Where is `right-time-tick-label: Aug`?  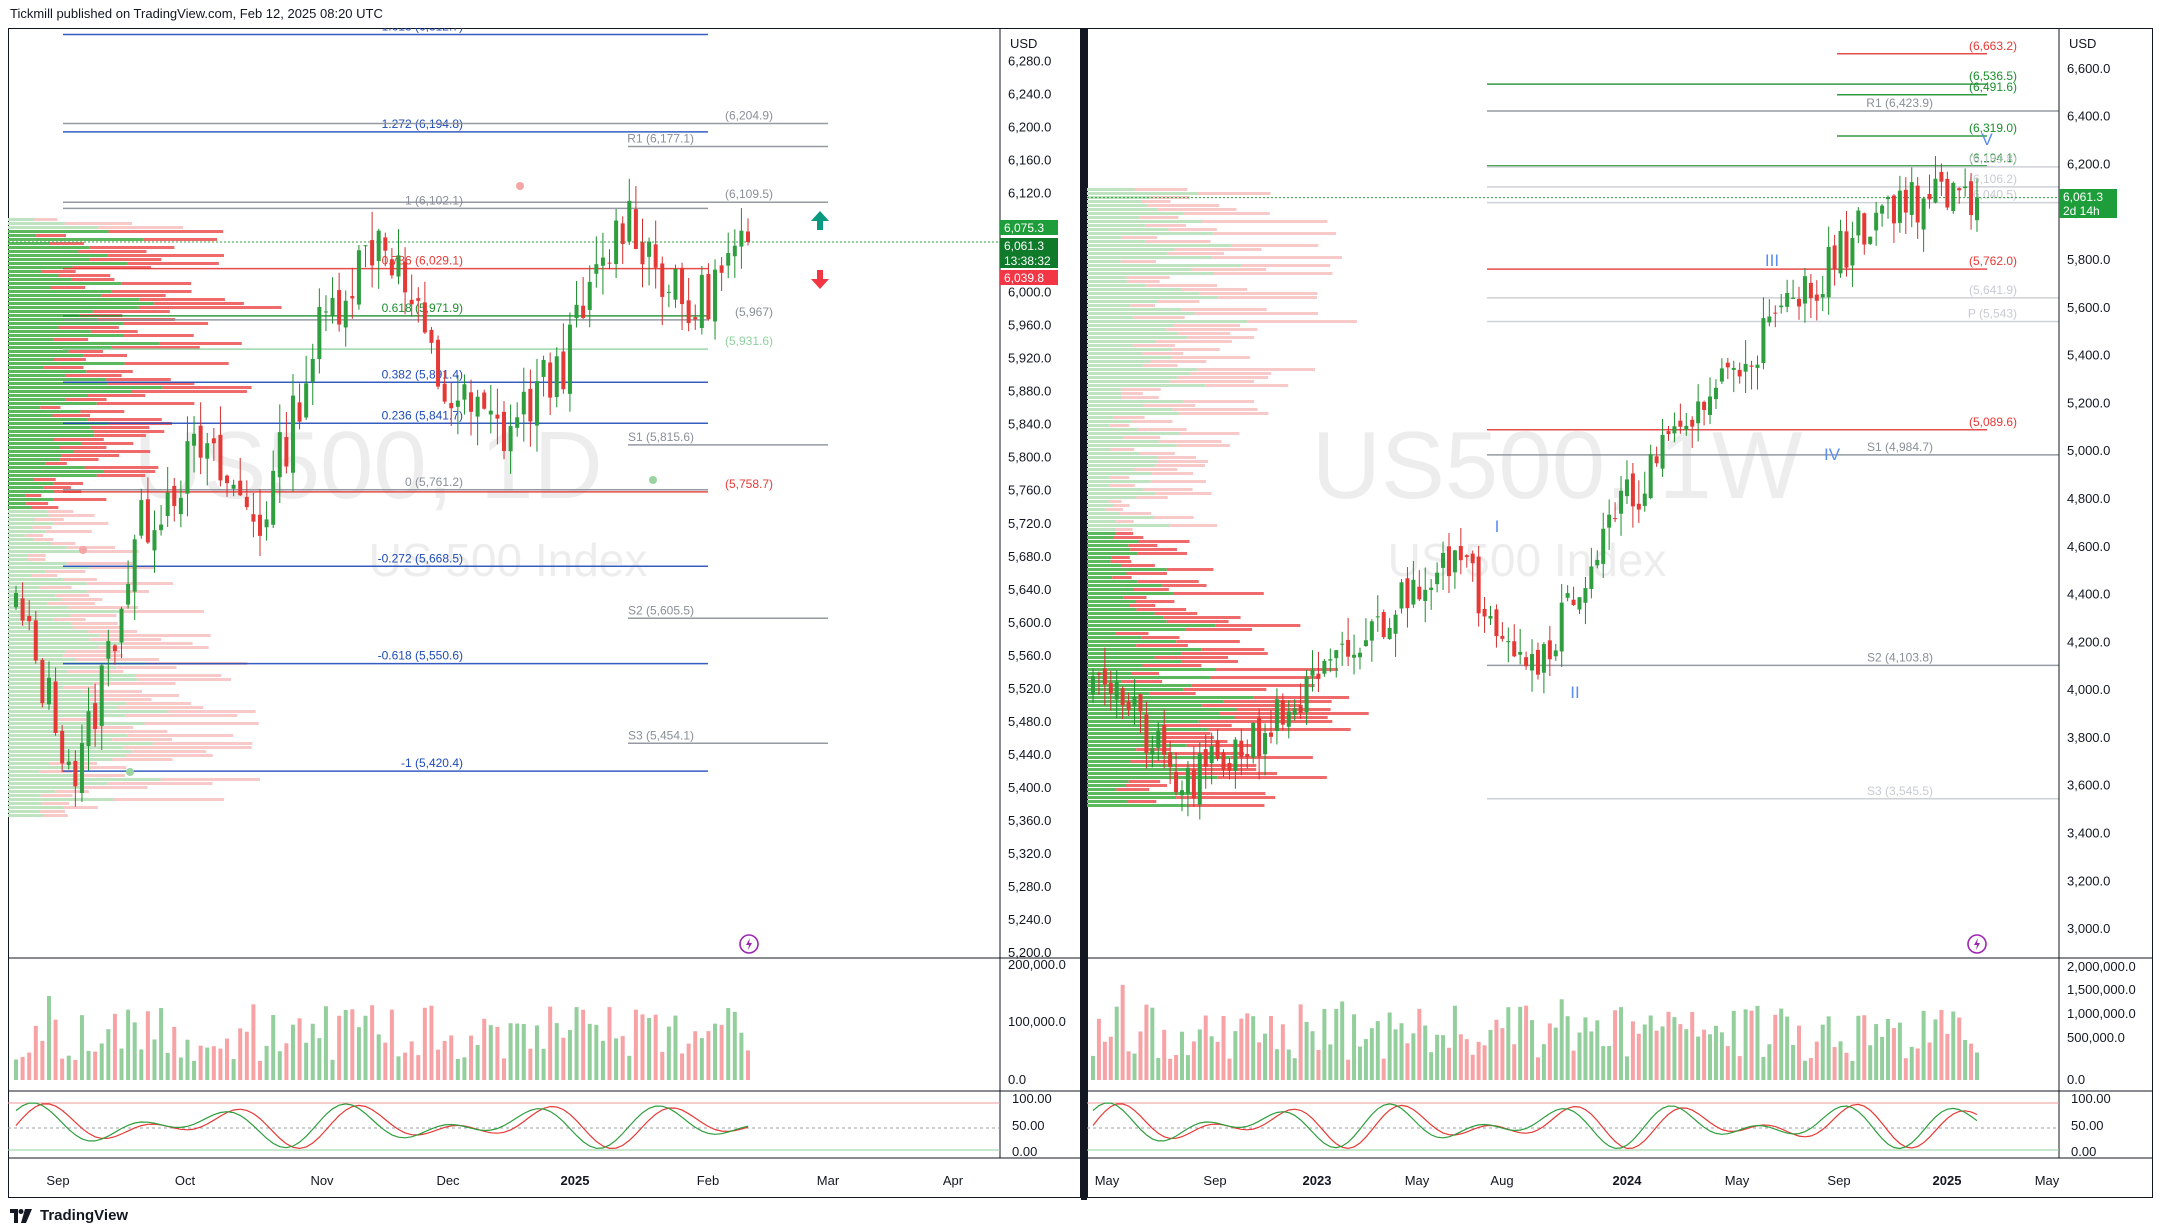 right-time-tick-label: Aug is located at coordinates (1501, 1180).